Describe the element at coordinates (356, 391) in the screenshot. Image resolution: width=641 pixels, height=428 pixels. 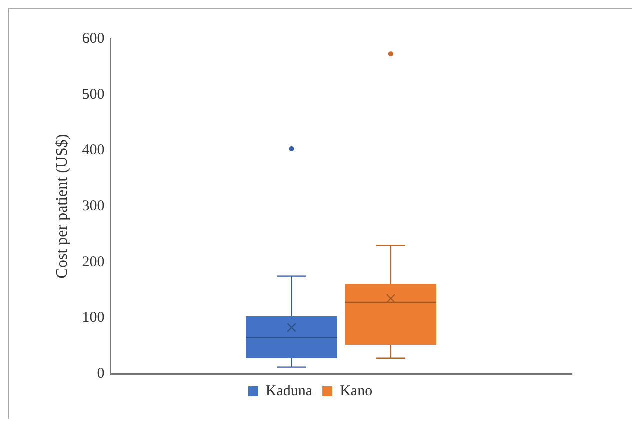
I see `legend-label: Kano` at that location.